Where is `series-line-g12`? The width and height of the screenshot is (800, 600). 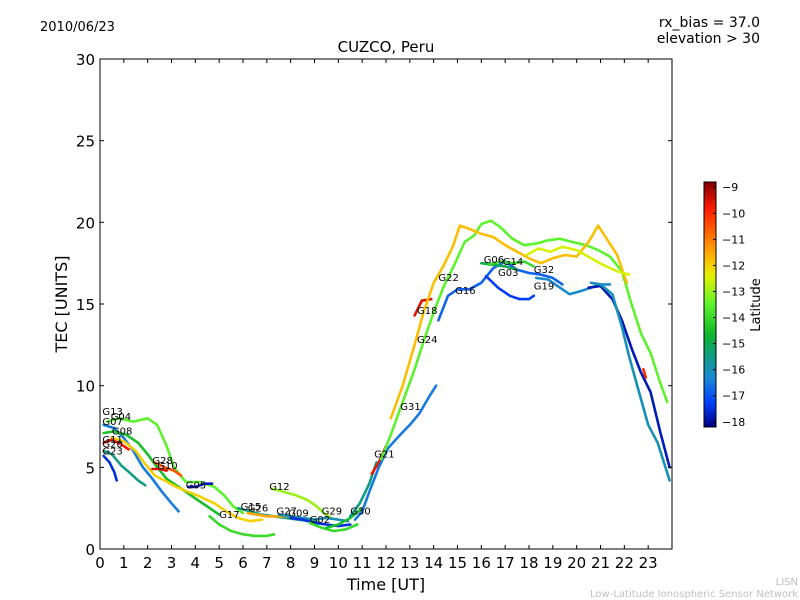
series-line-g12 is located at coordinates (301, 503).